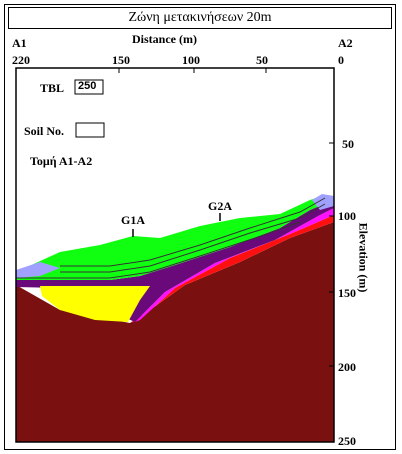 The image size is (402, 454). What do you see at coordinates (347, 367) in the screenshot?
I see `y-tick-label-200: 200` at bounding box center [347, 367].